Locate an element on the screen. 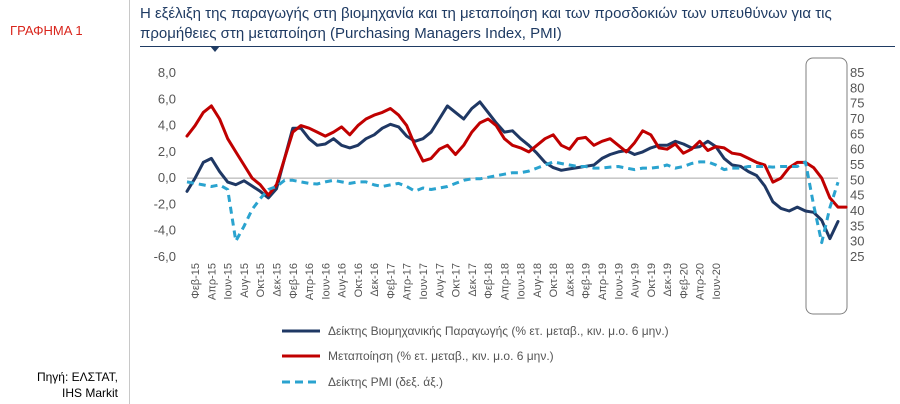  source-line-2: IHS Markit is located at coordinates (89, 393).